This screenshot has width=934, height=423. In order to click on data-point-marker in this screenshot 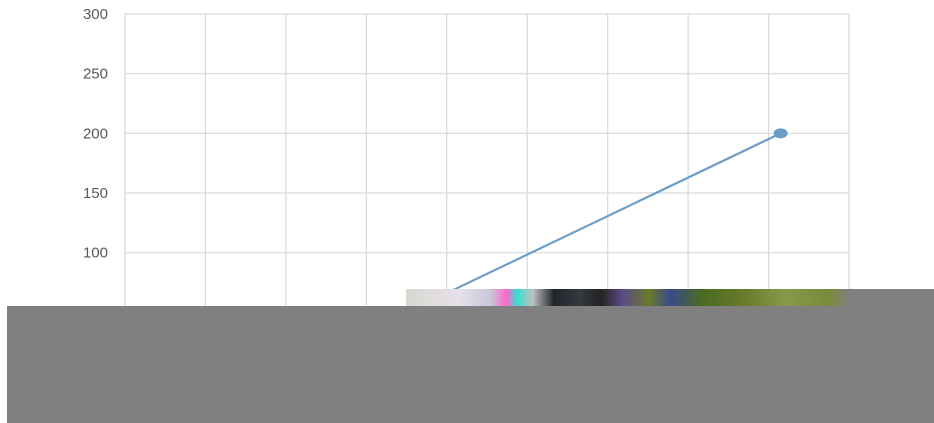, I will do `click(780, 133)`.